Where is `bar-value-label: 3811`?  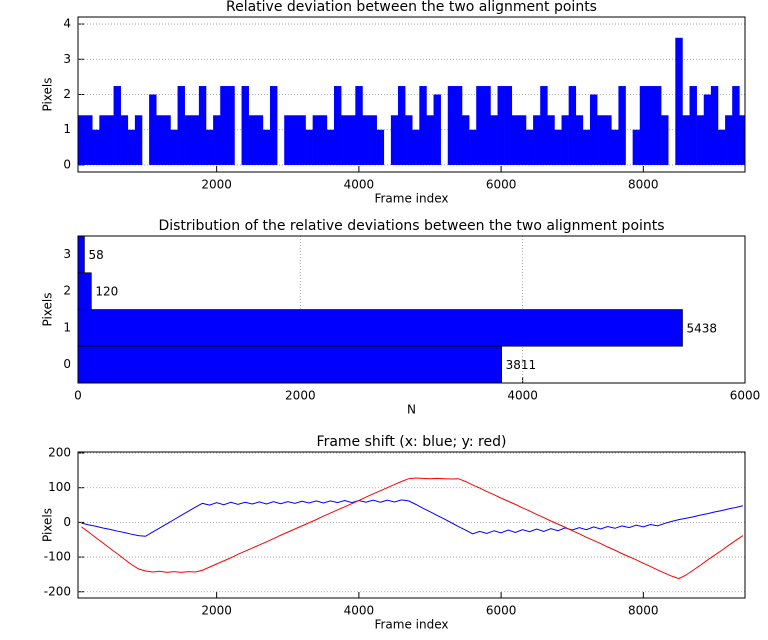 bar-value-label: 3811 is located at coordinates (521, 365).